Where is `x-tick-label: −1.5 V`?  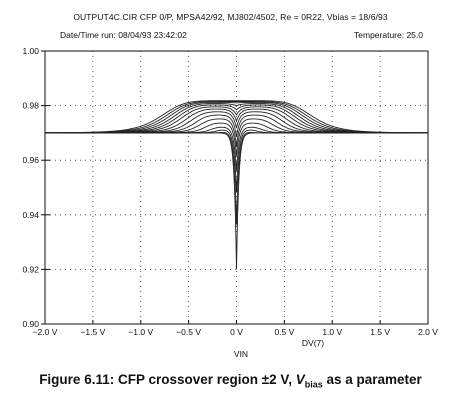
x-tick-label: −1.5 V is located at coordinates (92, 332).